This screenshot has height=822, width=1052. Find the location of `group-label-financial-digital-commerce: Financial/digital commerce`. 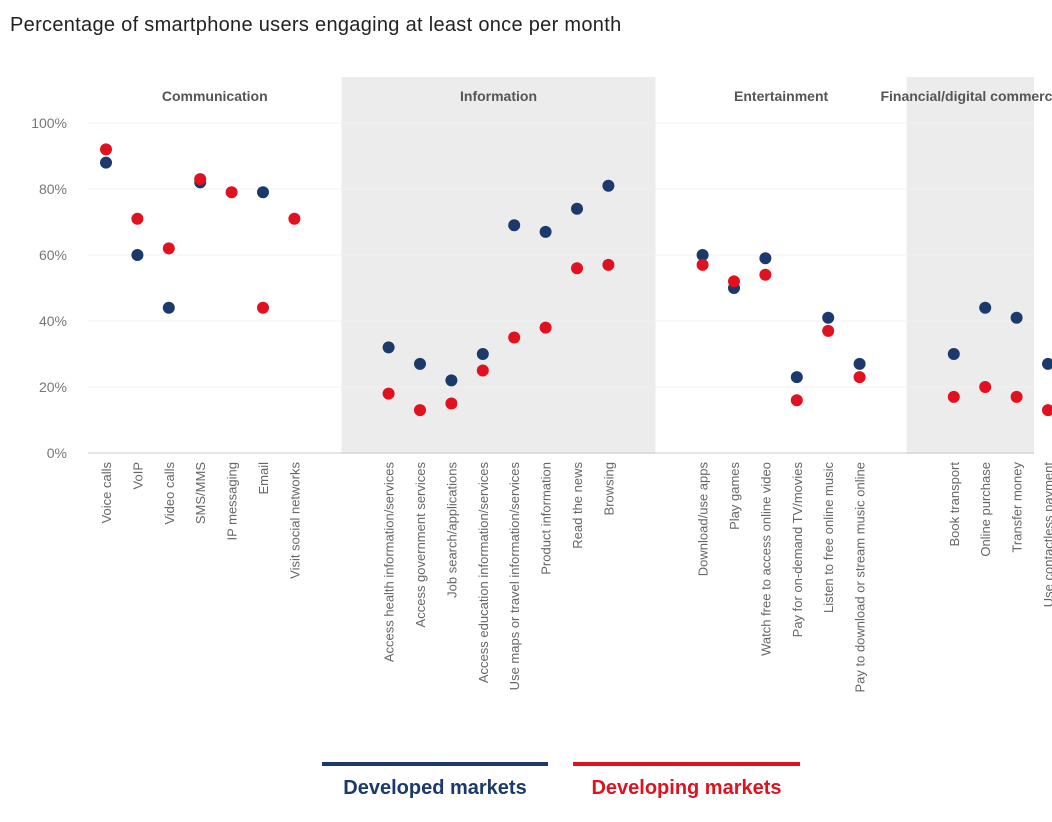

group-label-financial-digital-commerce: Financial/digital commerce is located at coordinates (966, 96).